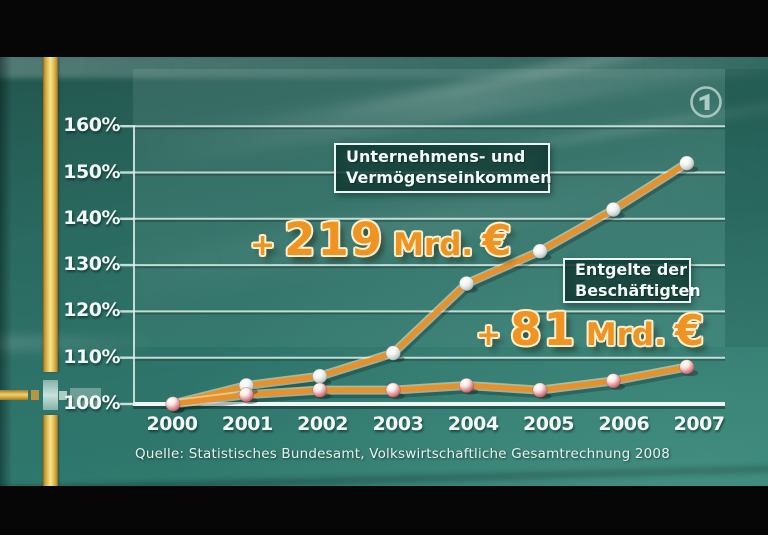  What do you see at coordinates (91, 310) in the screenshot?
I see `y-axis-tick-label: 120%` at bounding box center [91, 310].